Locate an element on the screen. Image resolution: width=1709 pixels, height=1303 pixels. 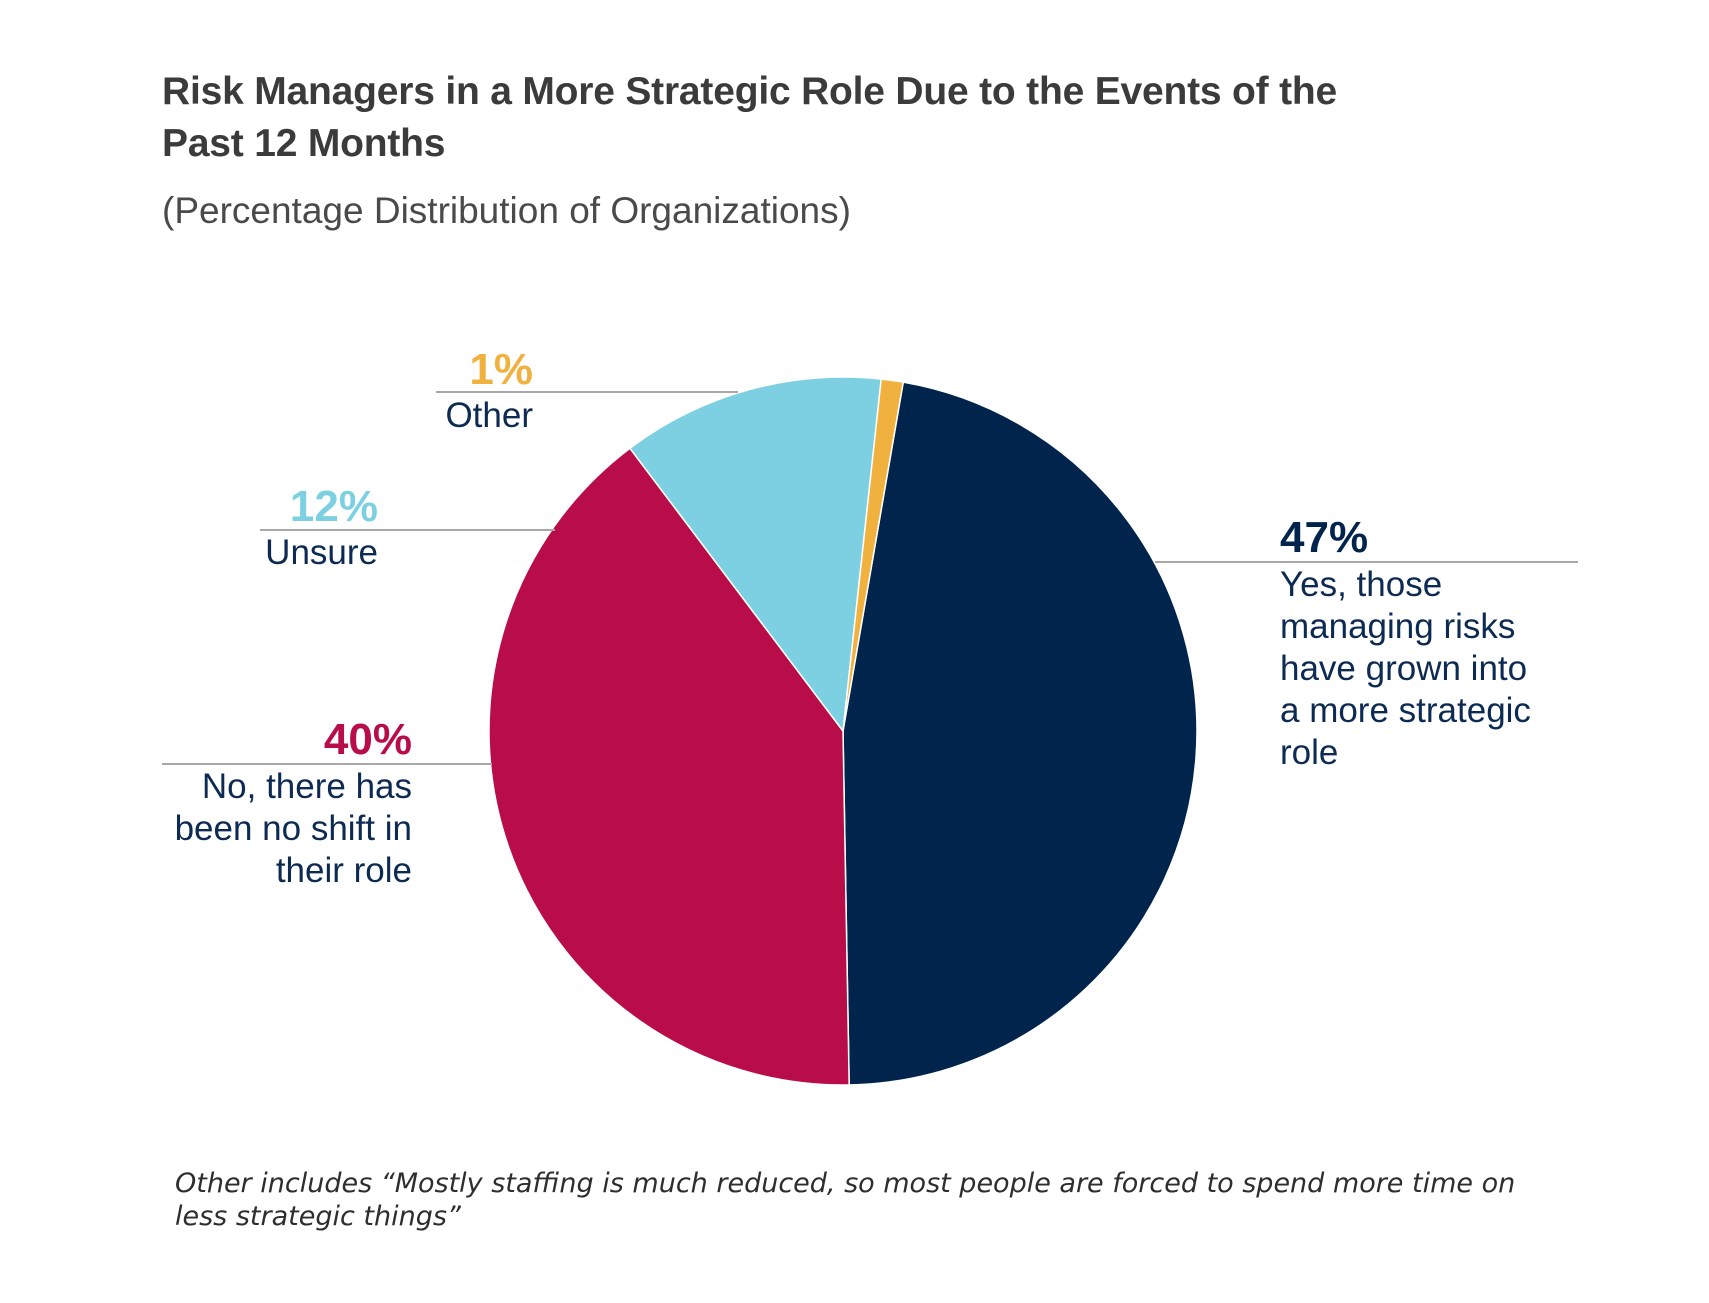
slice-category-label: been no shift in is located at coordinates (293, 828).